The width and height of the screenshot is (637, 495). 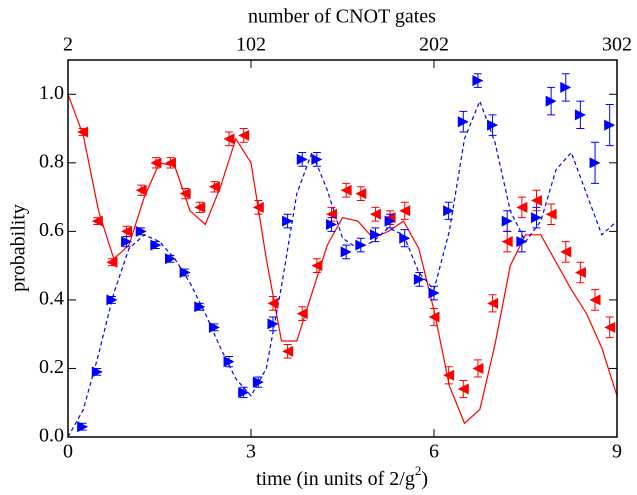 I want to click on y-tick-label: 0.2, so click(x=51, y=367).